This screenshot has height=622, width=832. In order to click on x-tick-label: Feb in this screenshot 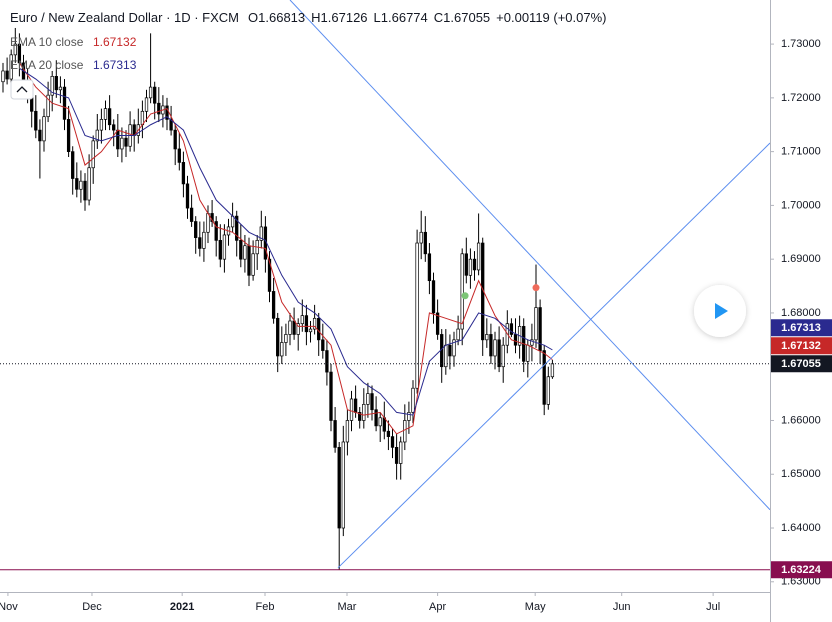, I will do `click(265, 607)`.